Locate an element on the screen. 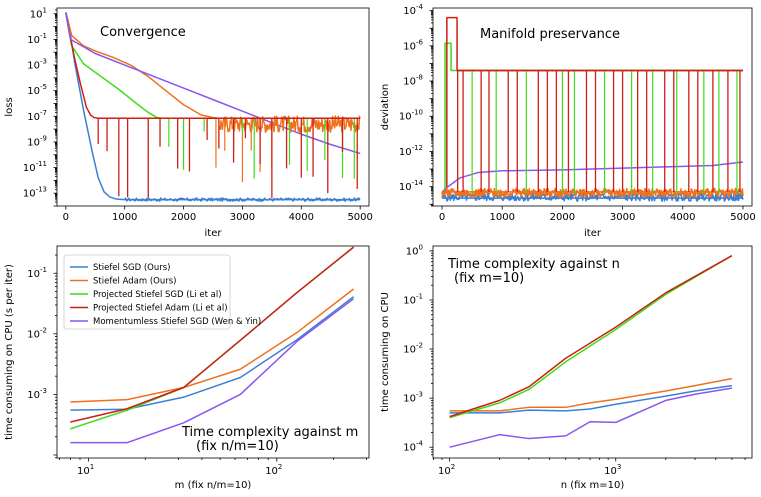  y-axis-label: deviation is located at coordinates (385, 107).